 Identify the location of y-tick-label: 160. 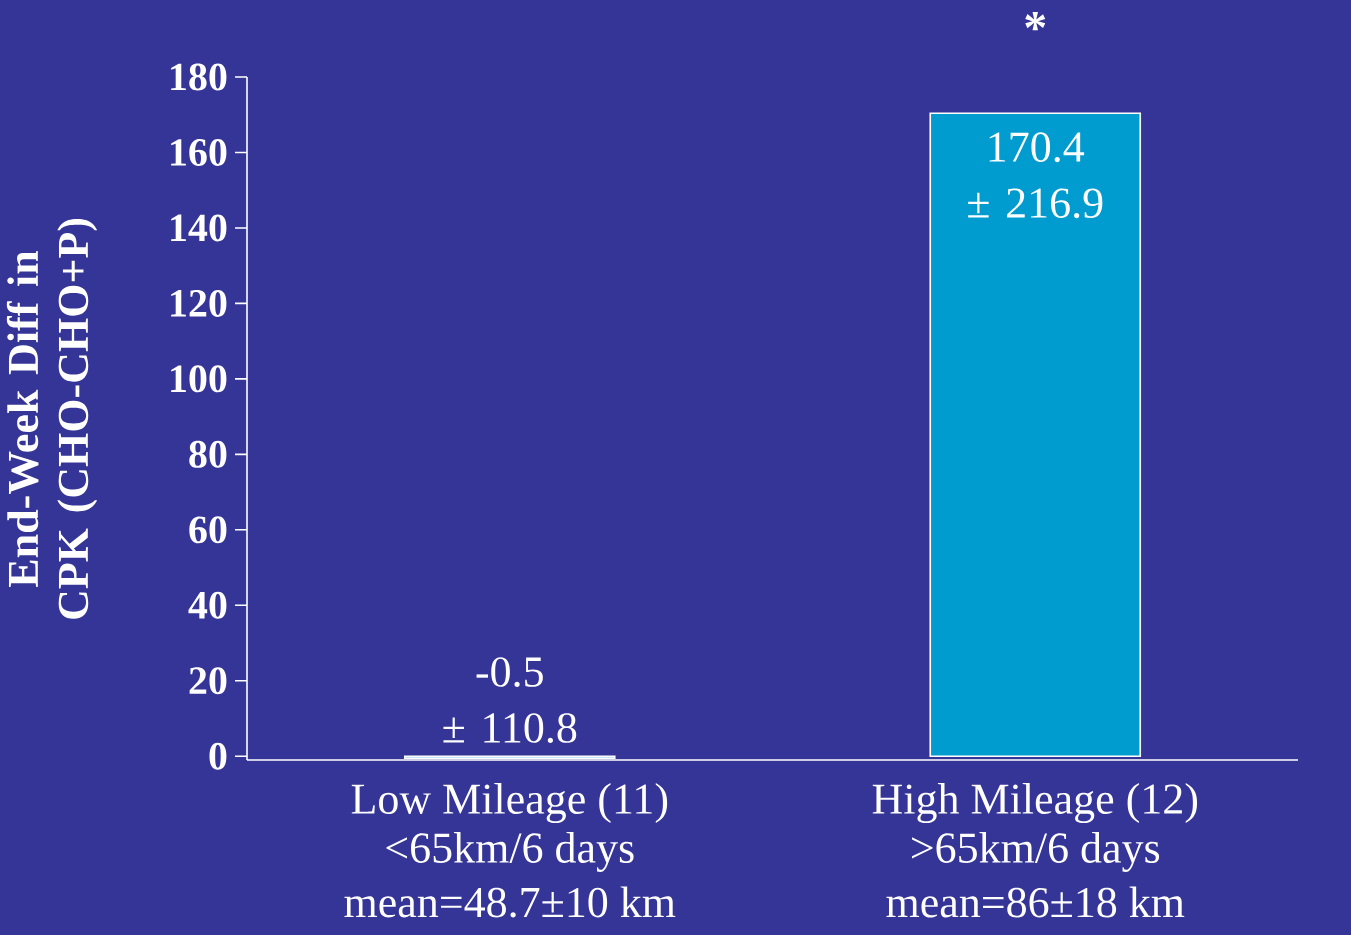
(199, 152).